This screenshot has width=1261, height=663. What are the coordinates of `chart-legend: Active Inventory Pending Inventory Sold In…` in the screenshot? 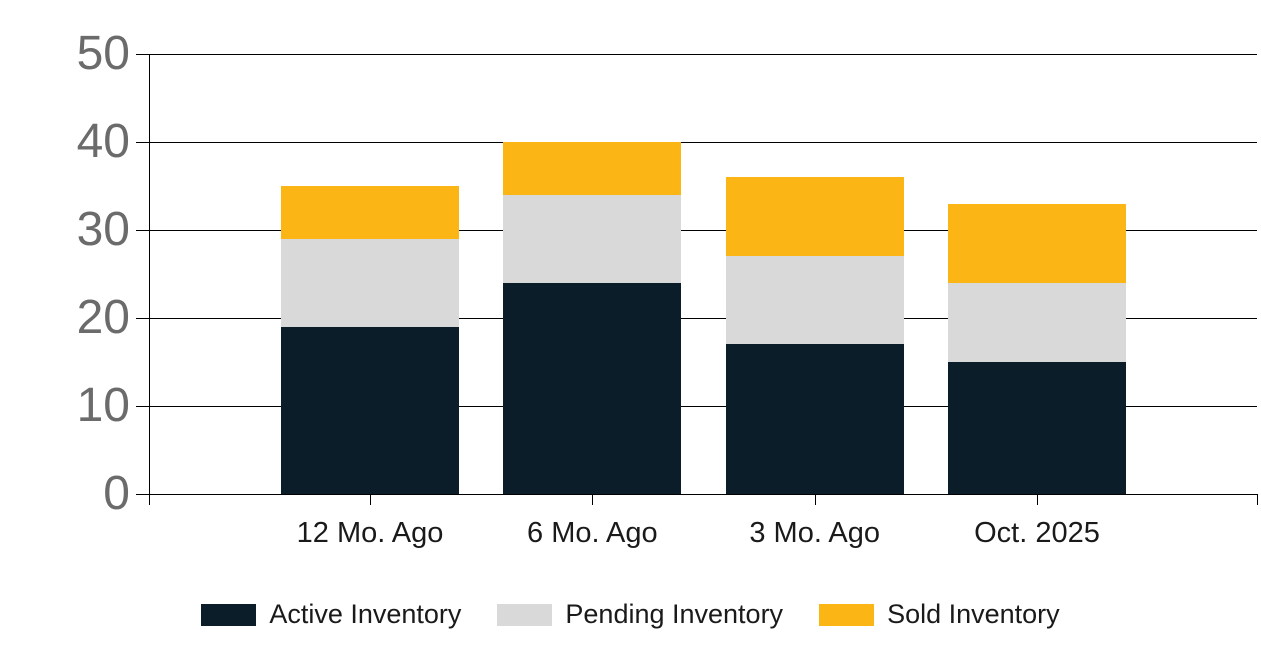 It's located at (630, 614).